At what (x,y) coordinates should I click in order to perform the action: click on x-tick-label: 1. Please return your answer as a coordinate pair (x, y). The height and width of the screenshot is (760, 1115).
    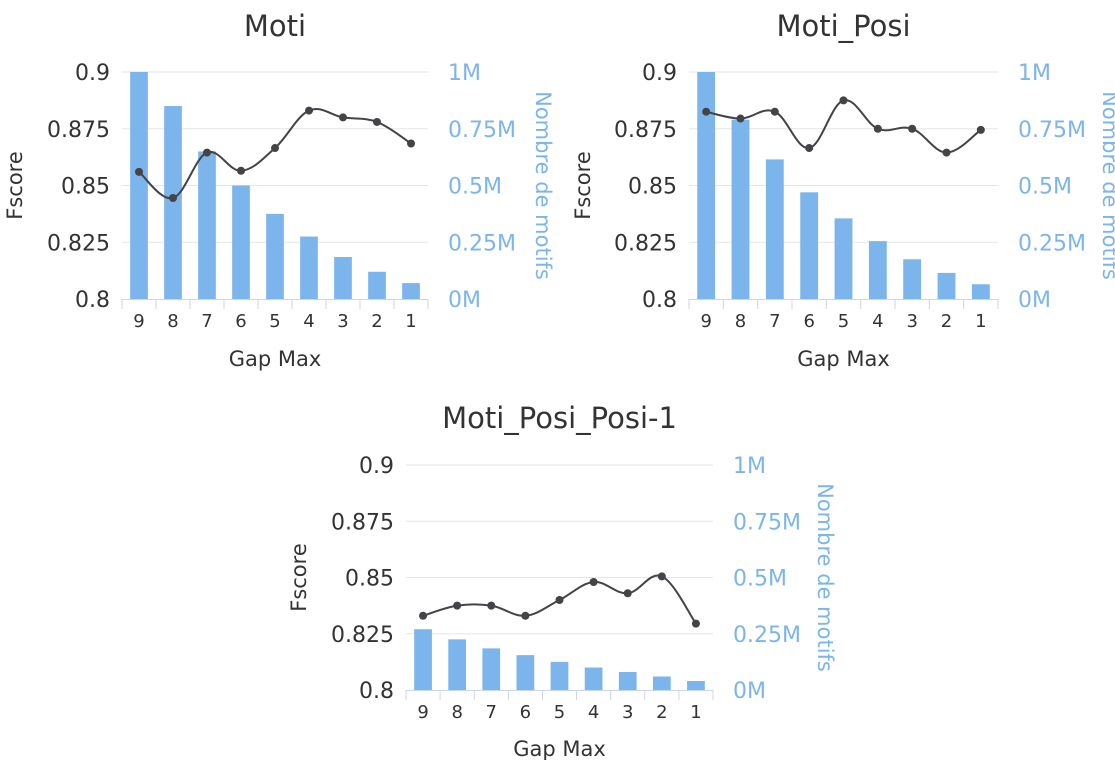
    Looking at the image, I should click on (410, 321).